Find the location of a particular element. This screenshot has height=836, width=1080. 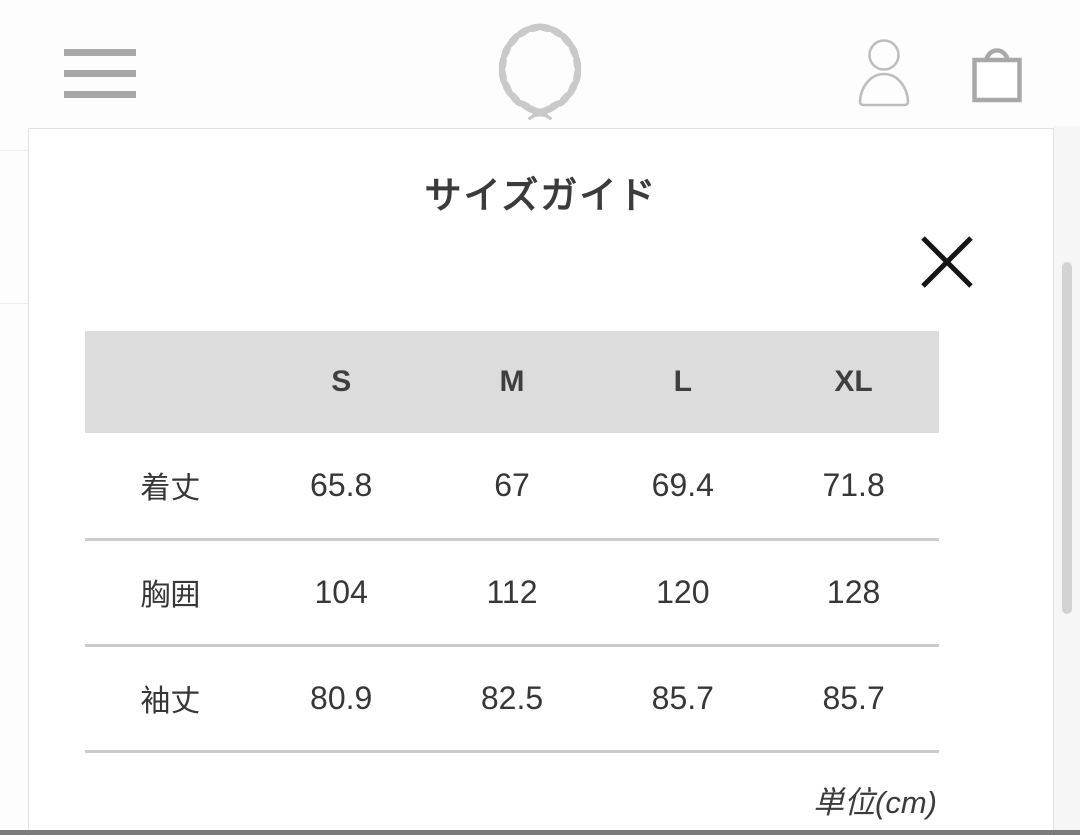

close-button is located at coordinates (947, 263).